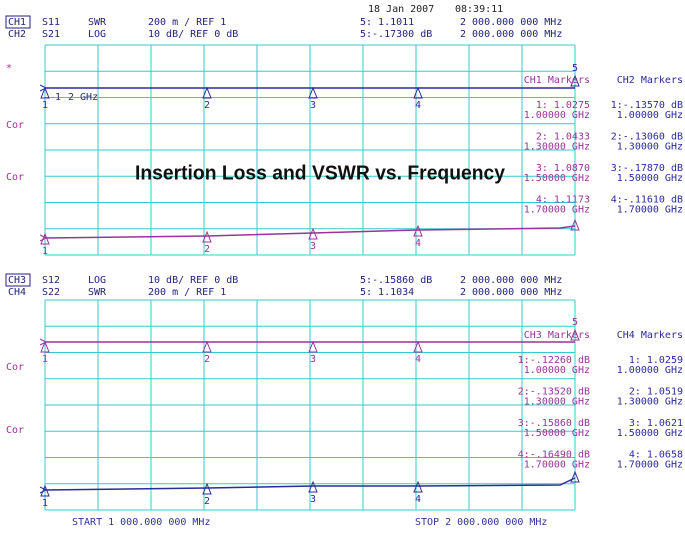  What do you see at coordinates (141, 522) in the screenshot?
I see `start-freq: START 1 000.000 000 MHz` at bounding box center [141, 522].